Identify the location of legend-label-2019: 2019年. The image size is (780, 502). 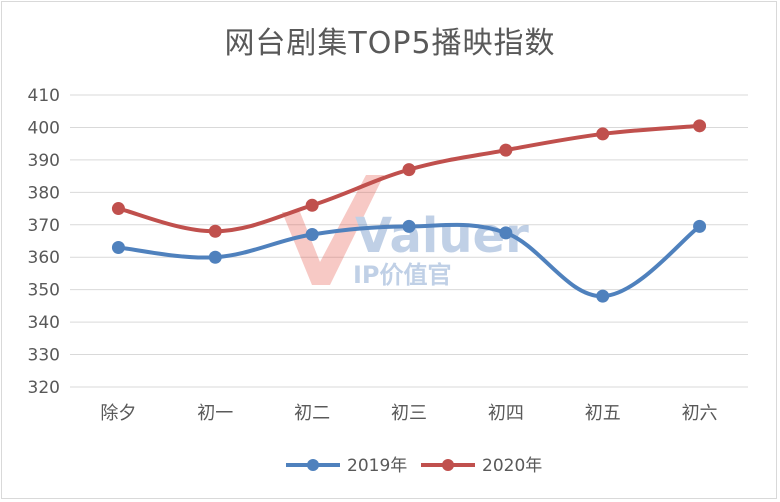
(377, 466).